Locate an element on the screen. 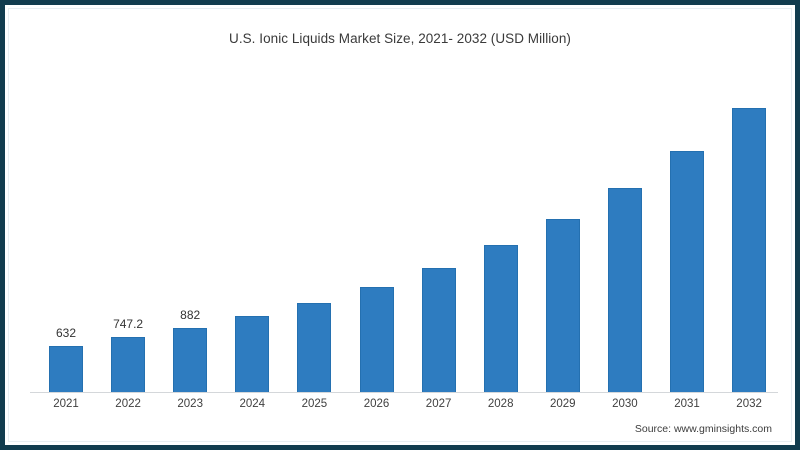 The width and height of the screenshot is (800, 450). x-axis-label-2031: 2031 is located at coordinates (687, 404).